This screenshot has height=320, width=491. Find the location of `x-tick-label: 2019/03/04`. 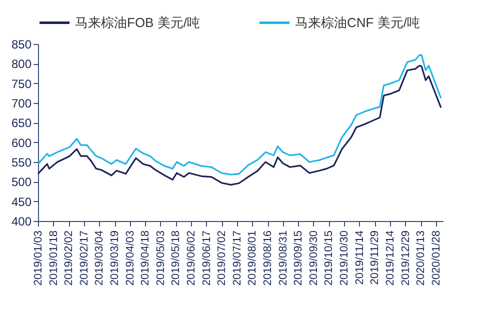

x-tick-label: 2019/03/04 is located at coordinates (100, 258).